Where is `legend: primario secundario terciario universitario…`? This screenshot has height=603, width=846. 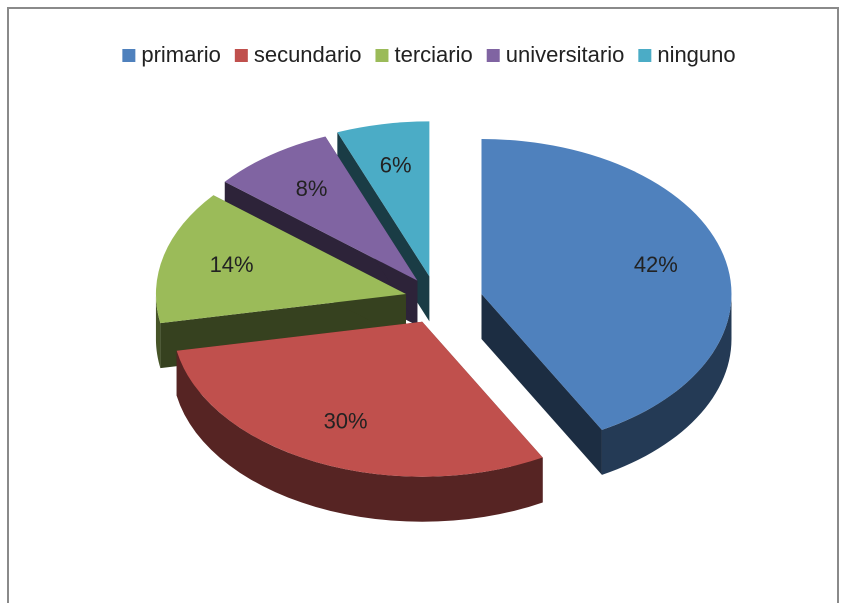 legend: primario secundario terciario universitario… is located at coordinates (429, 54).